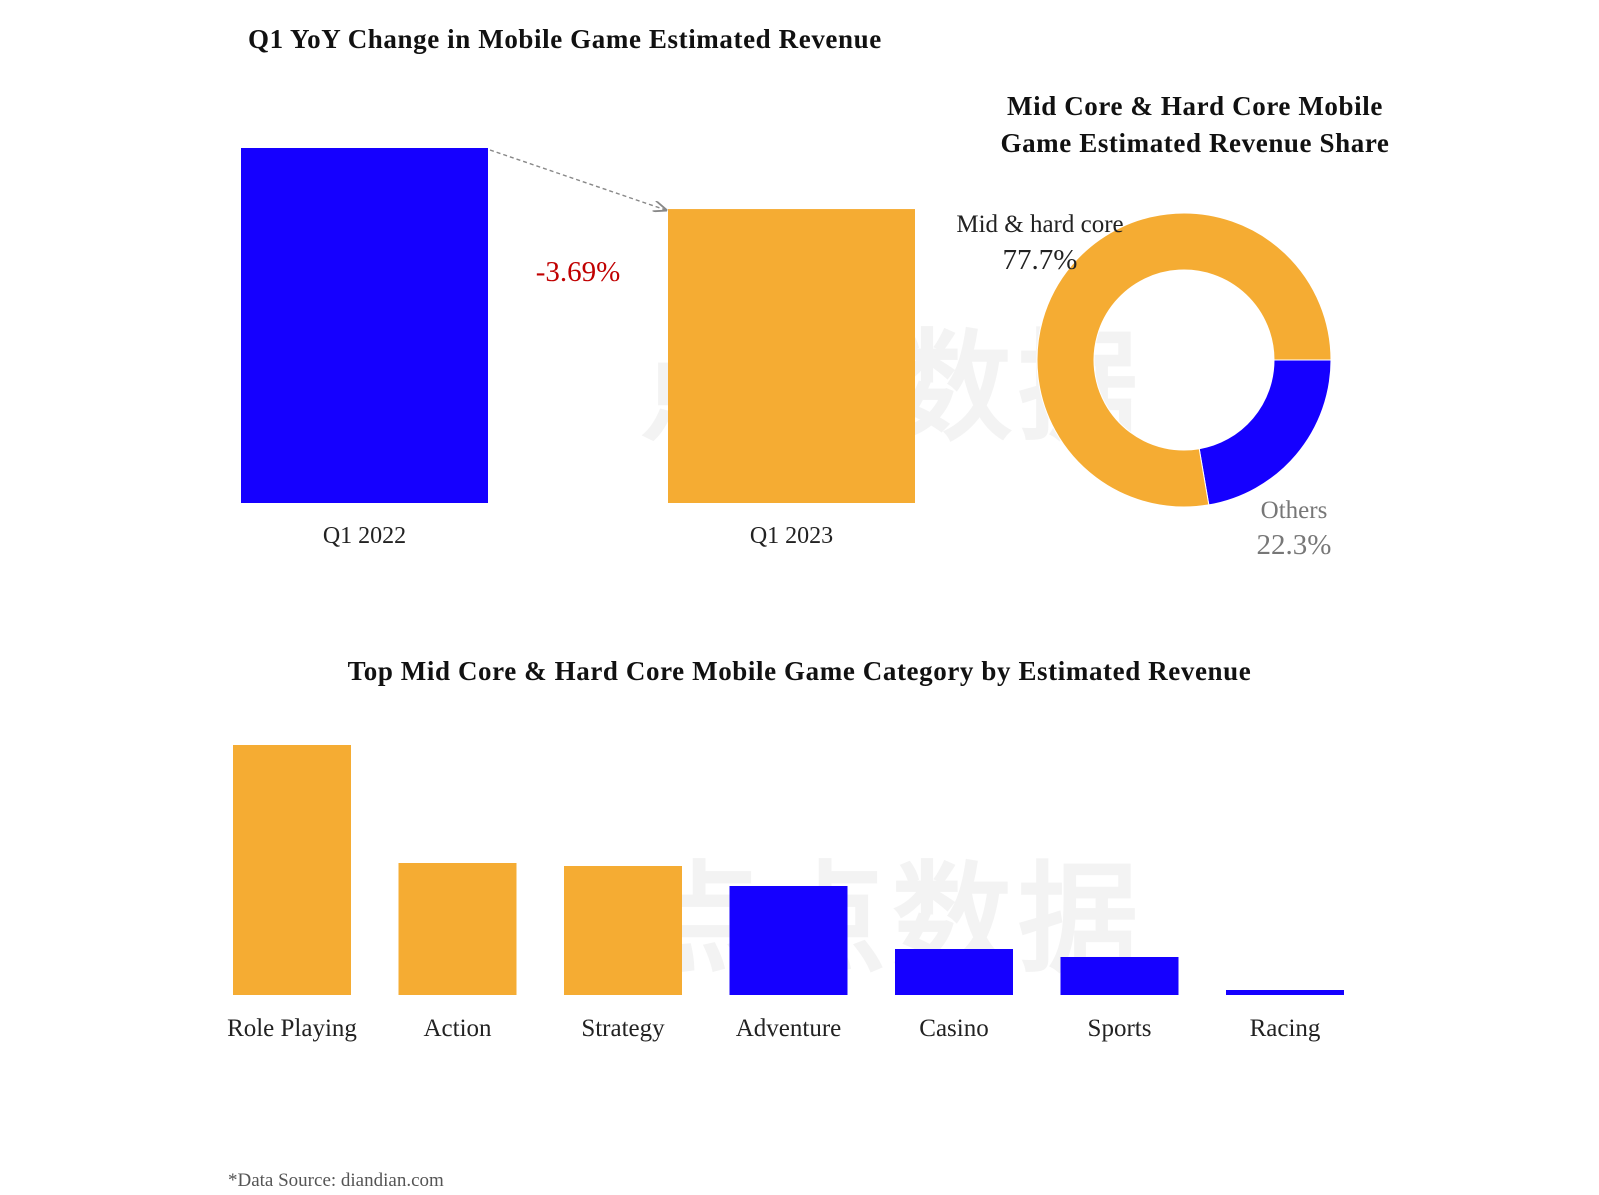 This screenshot has height=1195, width=1599. Describe the element at coordinates (292, 1028) in the screenshot. I see `tick-label-role-playing: Role Playing` at that location.